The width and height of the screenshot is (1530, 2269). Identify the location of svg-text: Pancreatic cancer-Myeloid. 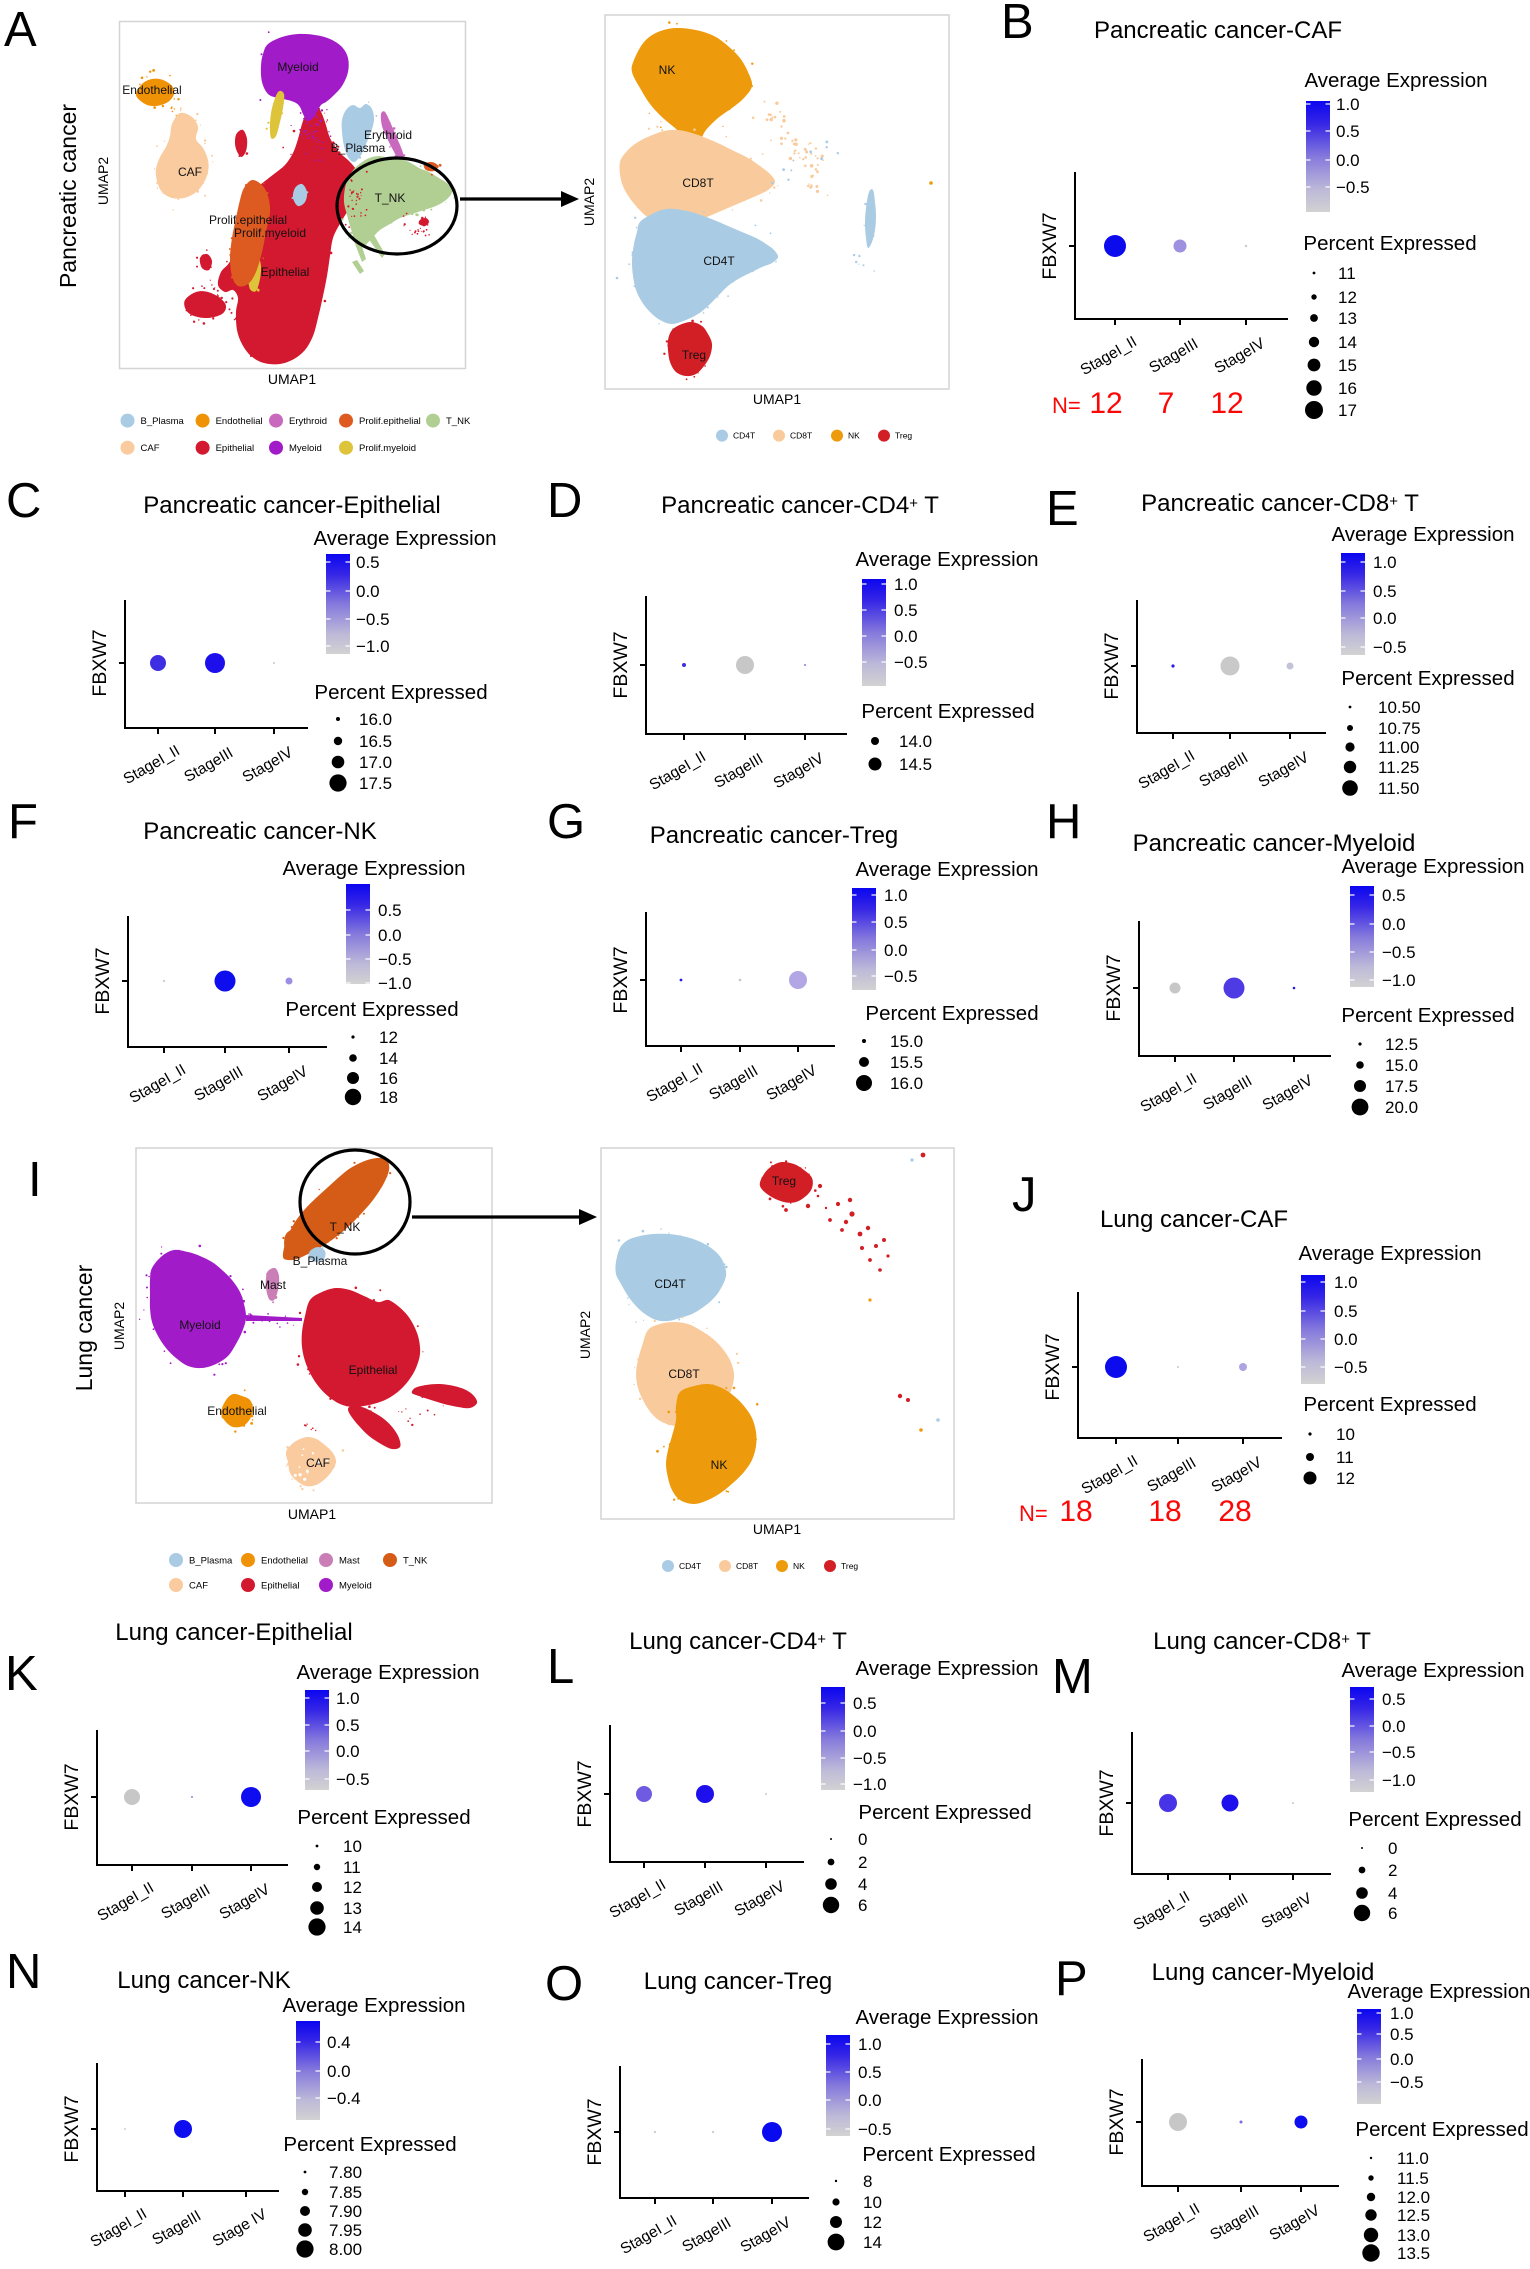
(1274, 843).